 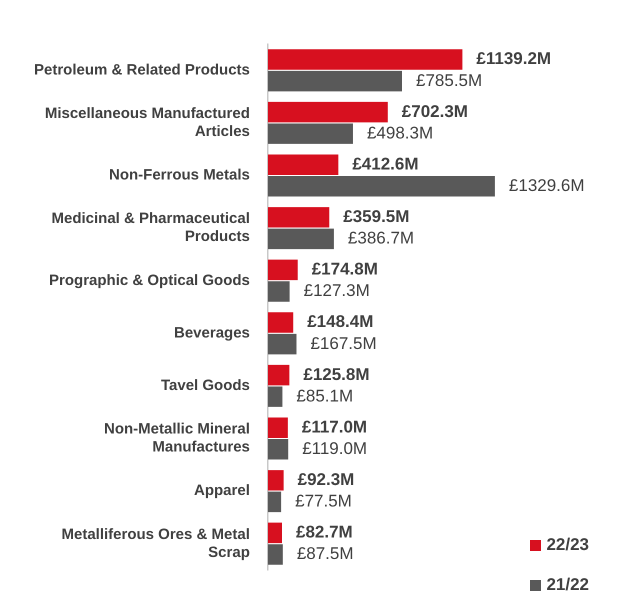 I want to click on y-tick-label: Non-Metallic Mineral Manufactures, so click(x=177, y=438).